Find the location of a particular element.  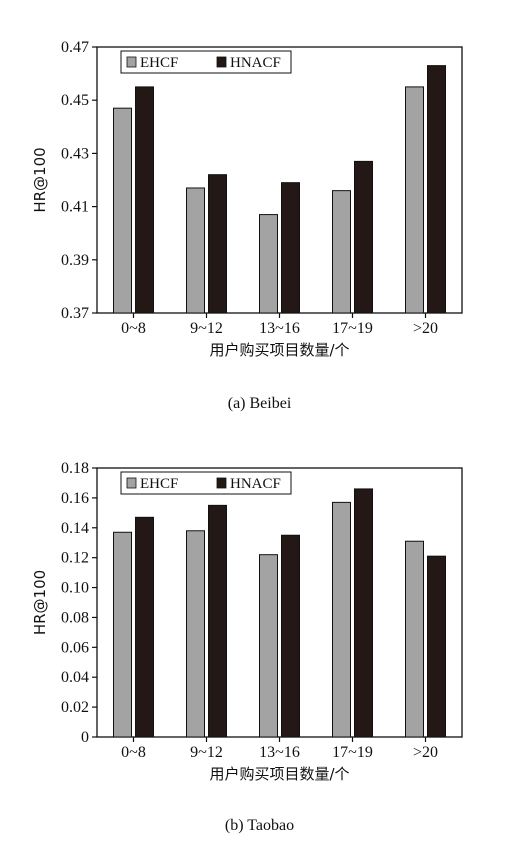

y-tick-label: 0.12 is located at coordinates (75, 558).